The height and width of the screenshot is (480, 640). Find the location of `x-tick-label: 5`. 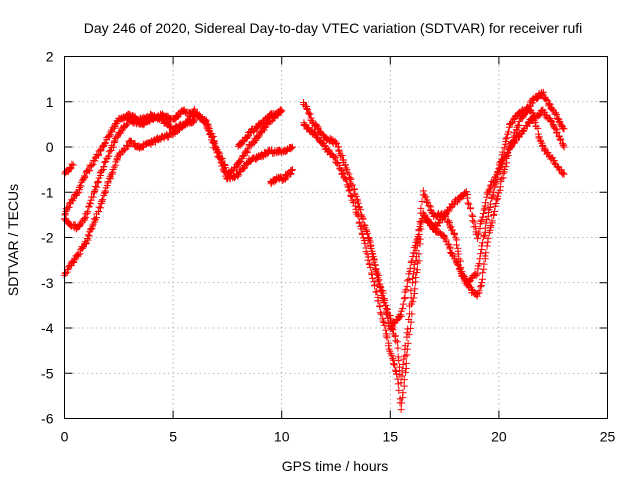

x-tick-label: 5 is located at coordinates (173, 437).